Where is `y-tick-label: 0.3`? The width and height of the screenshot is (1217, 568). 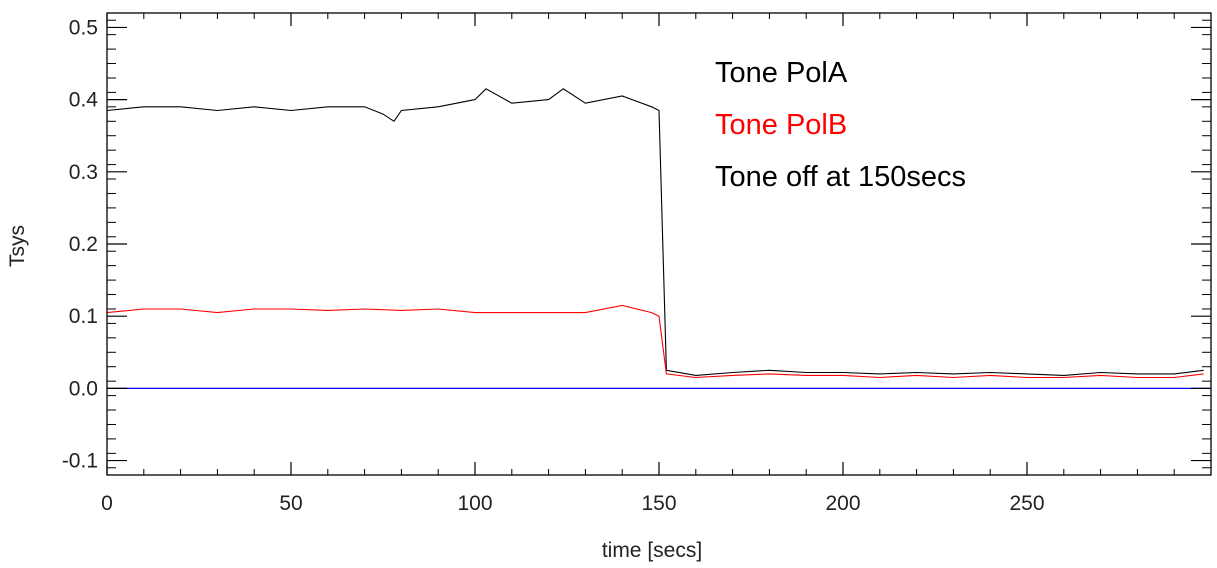 y-tick-label: 0.3 is located at coordinates (83, 172).